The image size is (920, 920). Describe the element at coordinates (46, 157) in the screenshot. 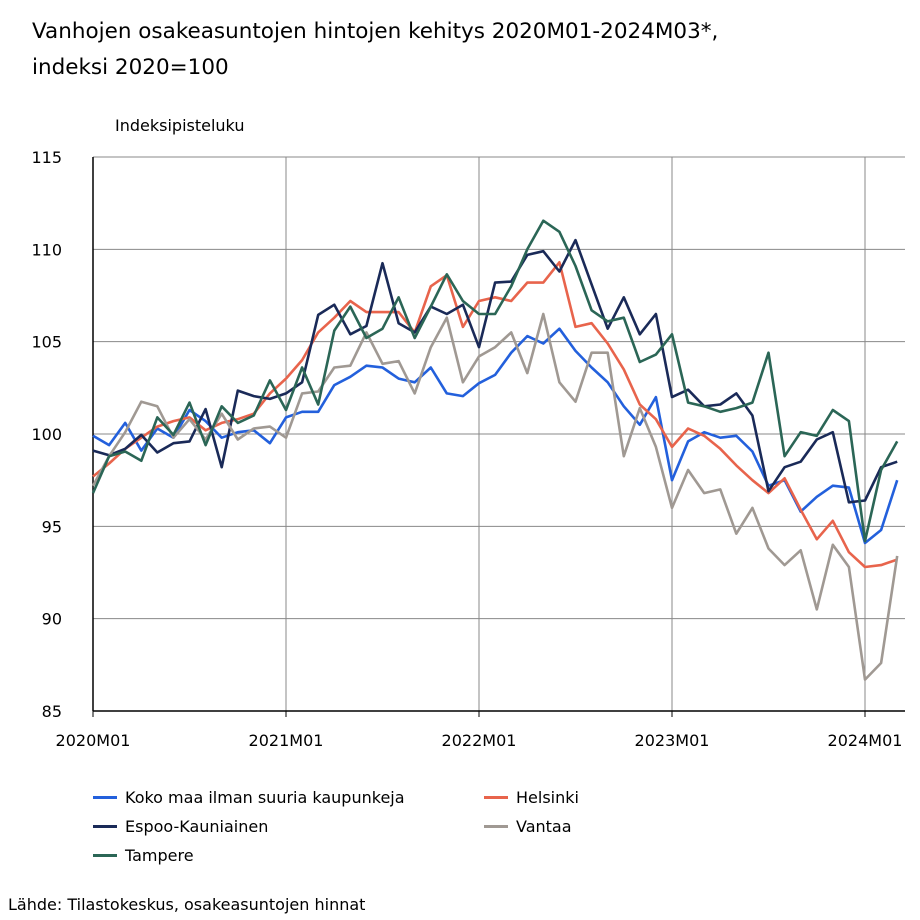

I see `y-tick-label: 115` at that location.